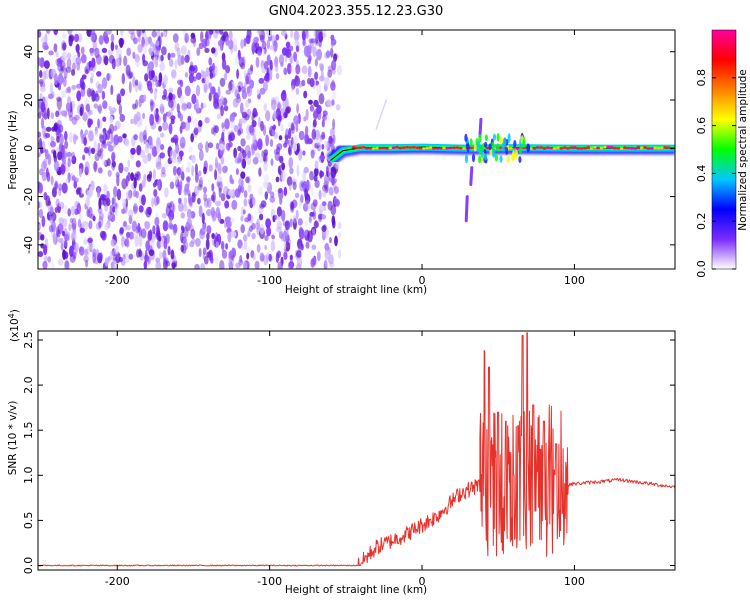 This screenshot has height=600, width=750. I want to click on snr-y-axis-label: SNR (10 * v/v), so click(13, 438).